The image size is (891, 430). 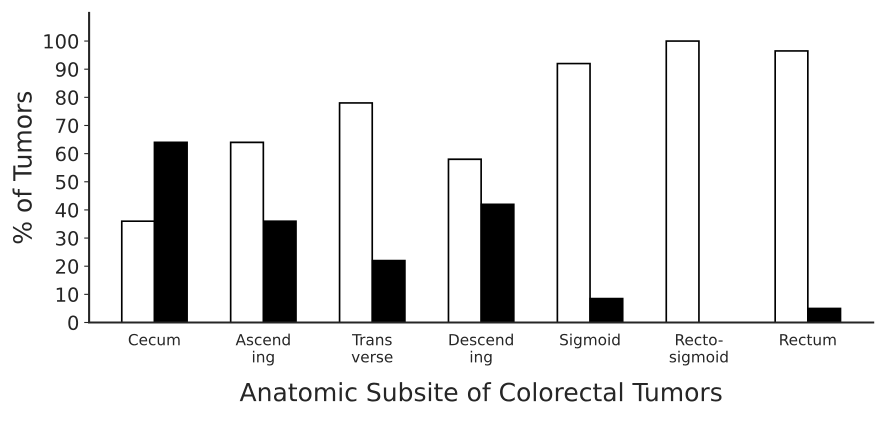 I want to click on y-tick-label: 10, so click(x=67, y=294).